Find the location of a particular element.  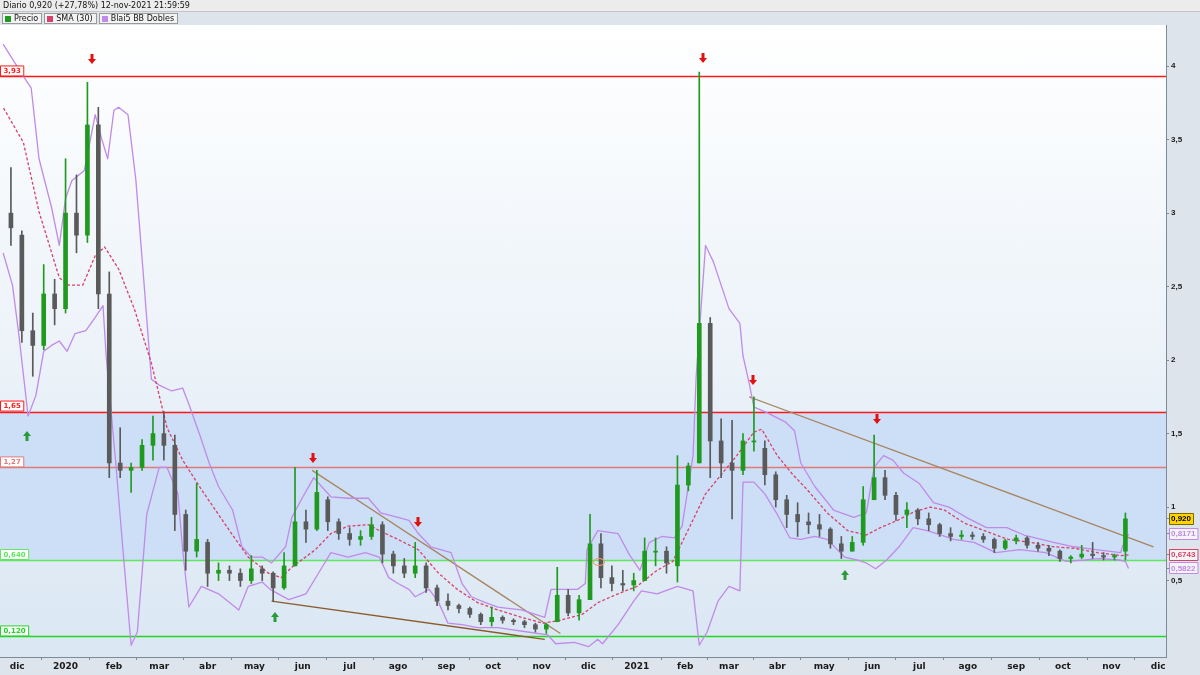

y-tick-label: 0,5 is located at coordinates (1177, 580).